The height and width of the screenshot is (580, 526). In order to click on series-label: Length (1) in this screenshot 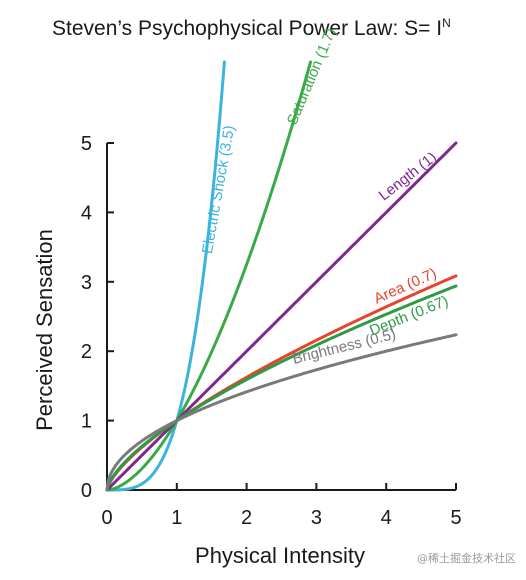, I will do `click(408, 177)`.